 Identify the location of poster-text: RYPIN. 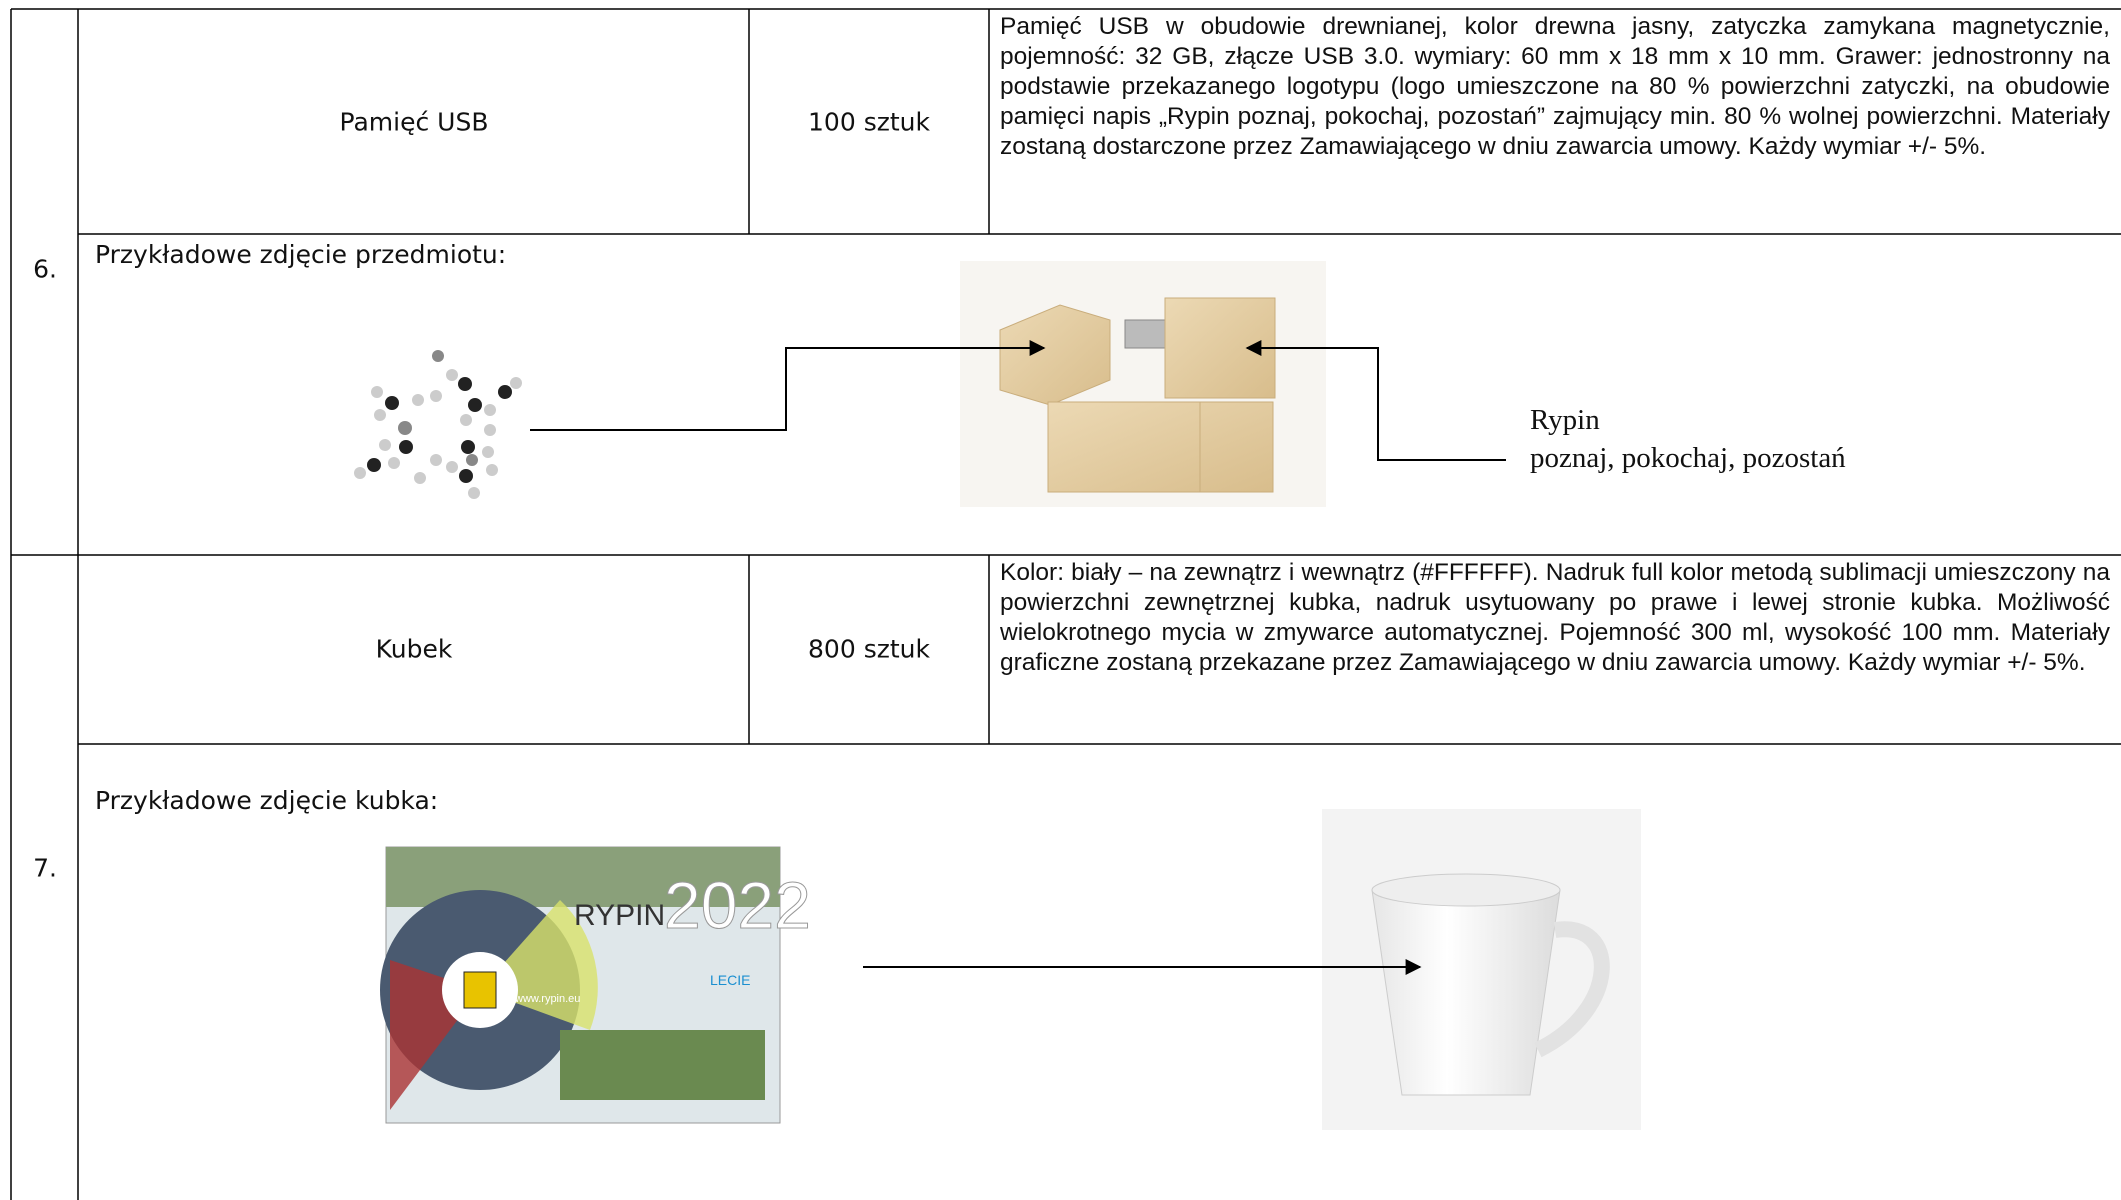
(619, 915).